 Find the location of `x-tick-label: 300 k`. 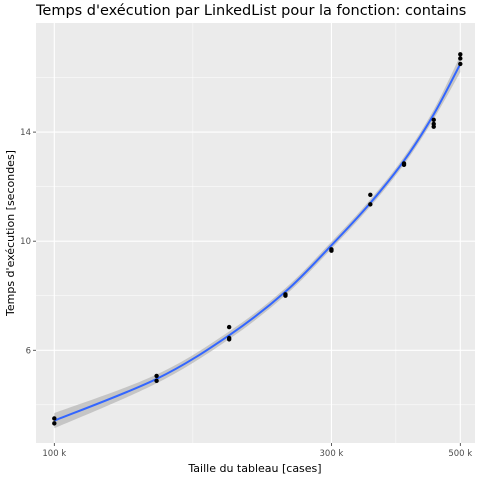

x-tick-label: 300 k is located at coordinates (332, 454).